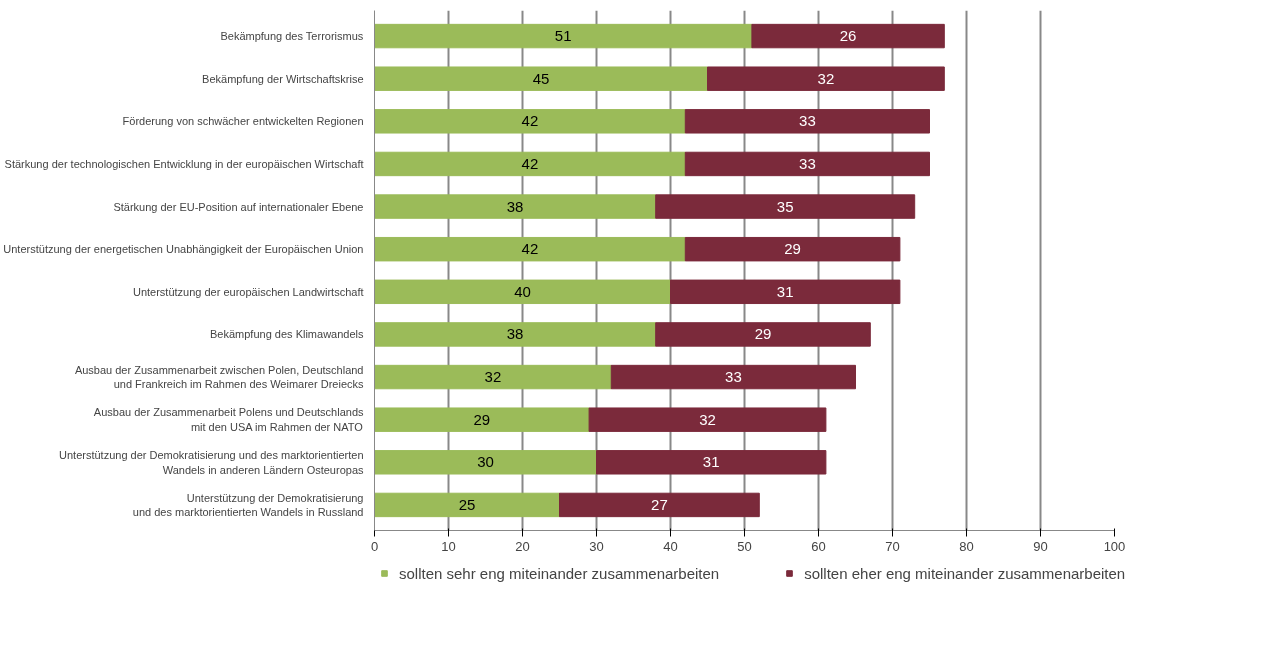 The image size is (1286, 666). I want to click on y-tick-label: Unterstützung der Demokratisierung und des marktorientierten Wandels in Russland, so click(248, 505).